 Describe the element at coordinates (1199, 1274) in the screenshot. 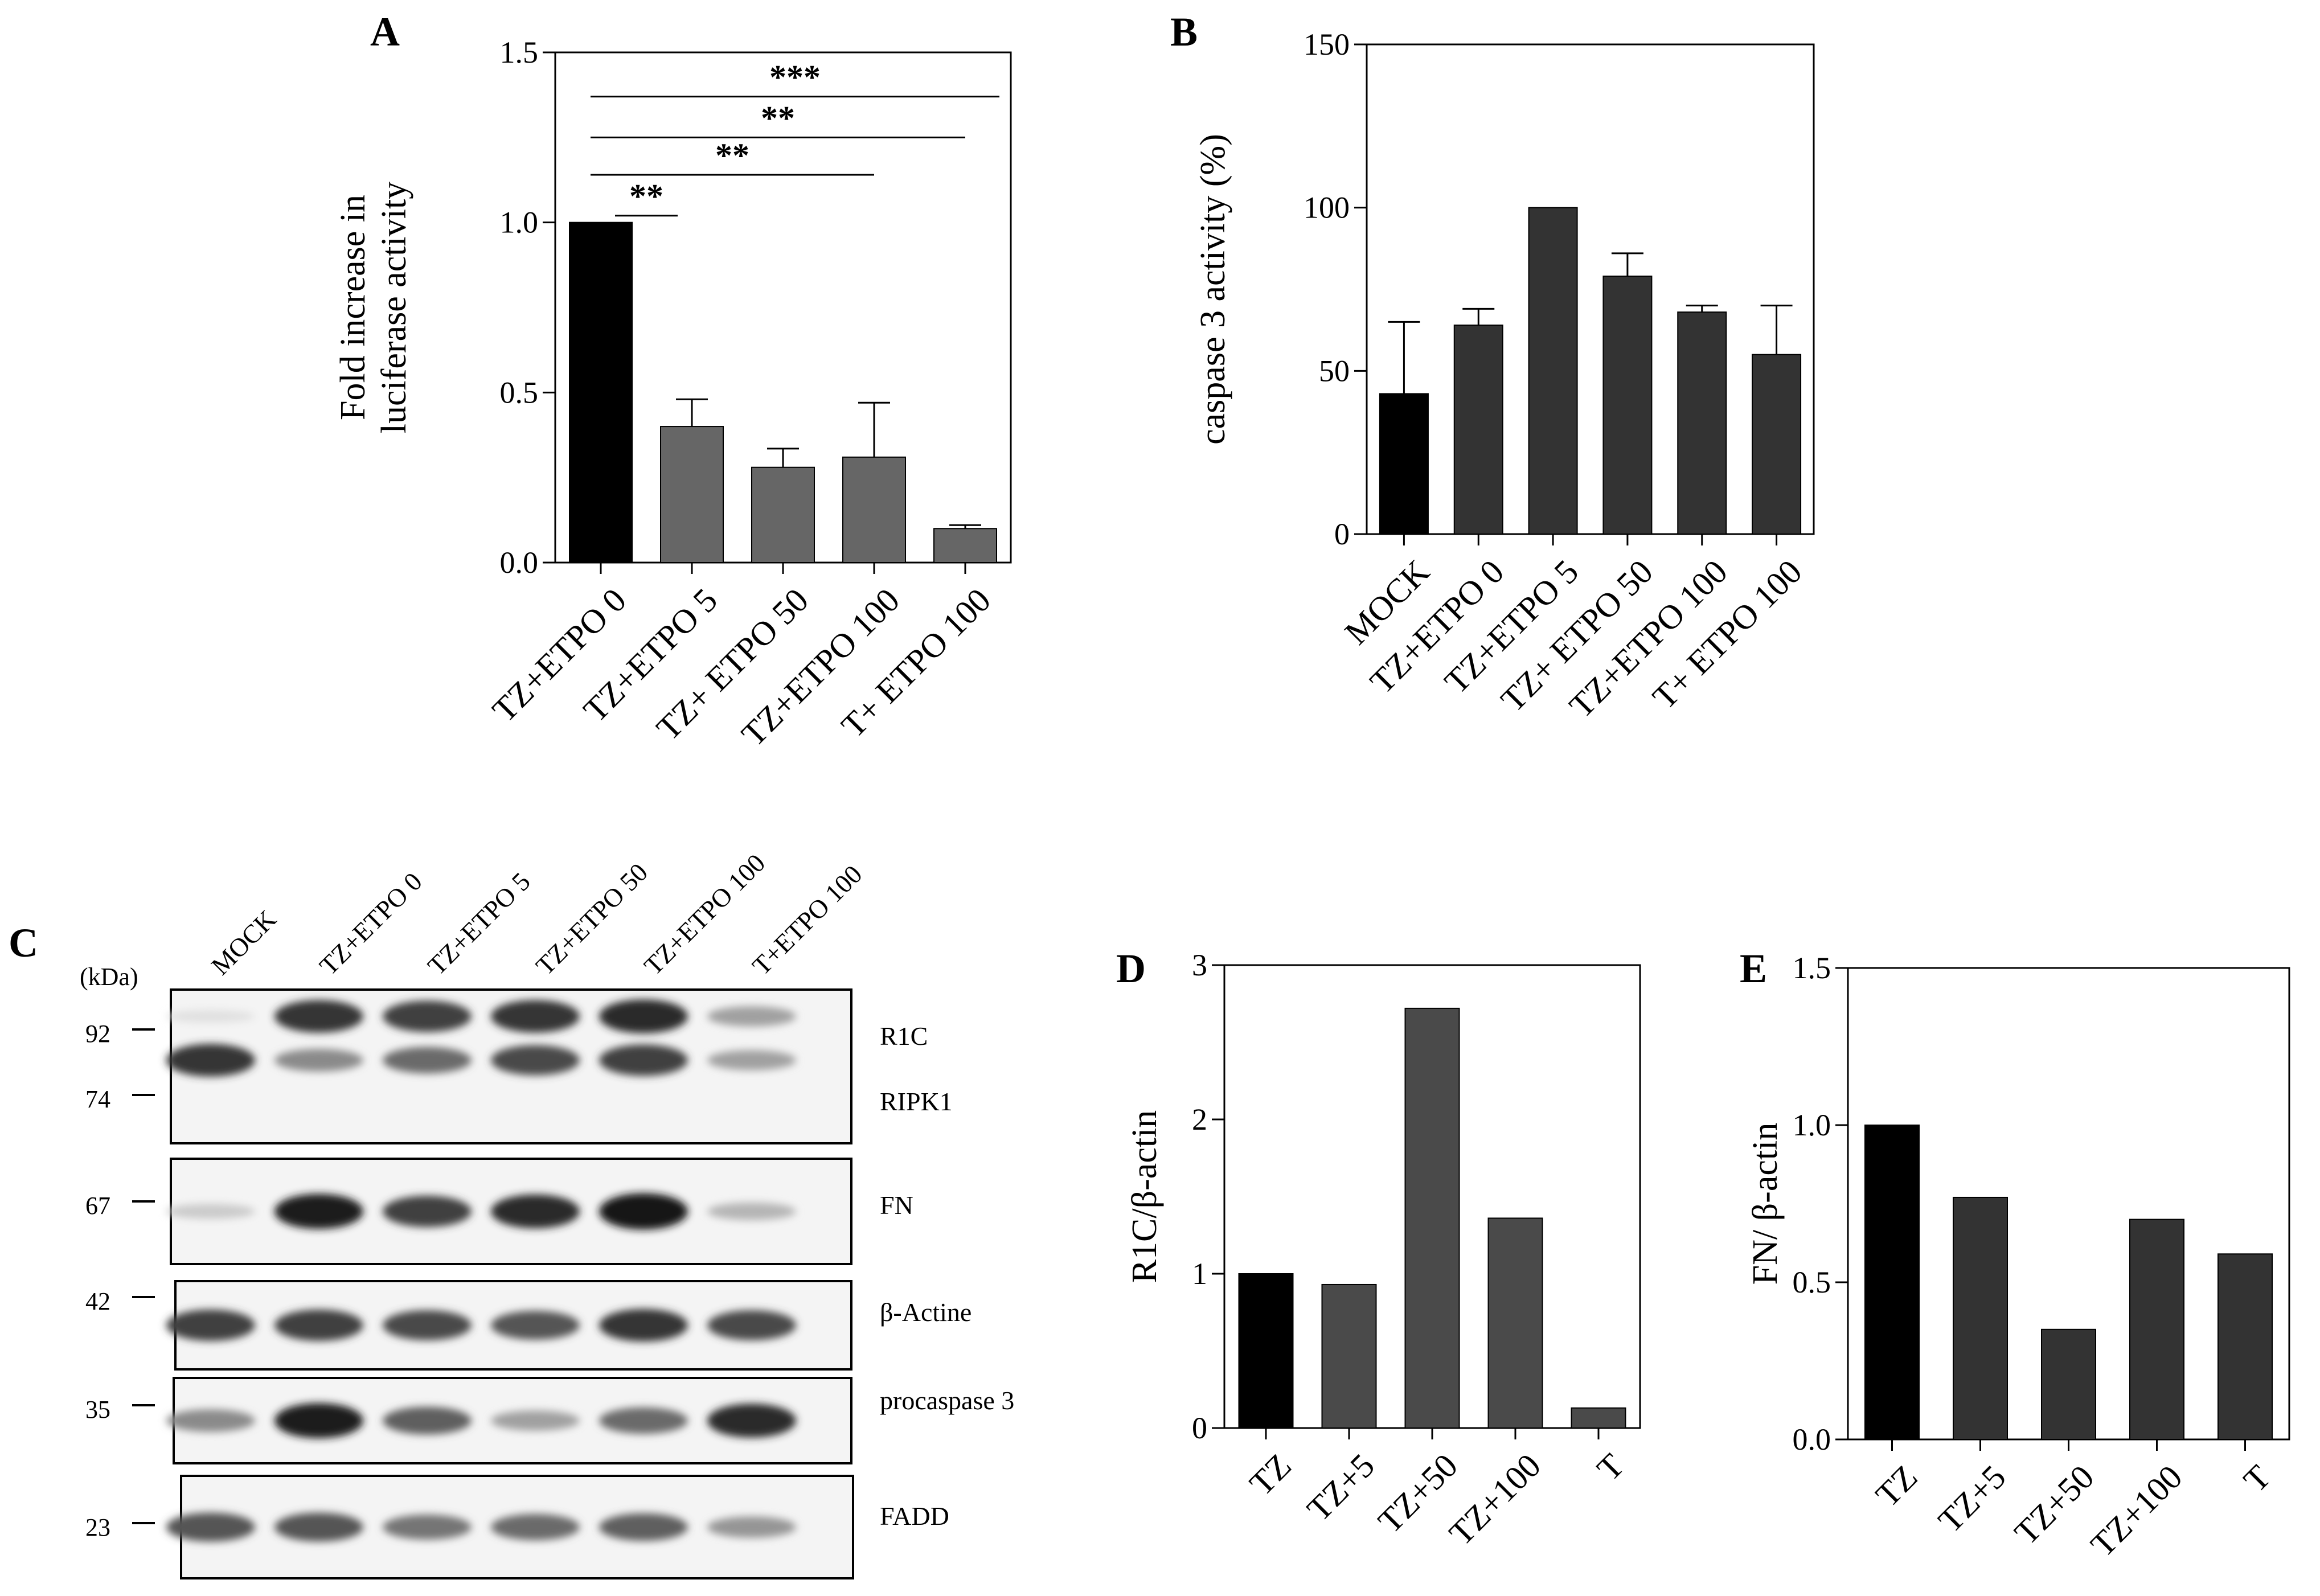

I see `panel-d-y-tick-label: 1` at that location.